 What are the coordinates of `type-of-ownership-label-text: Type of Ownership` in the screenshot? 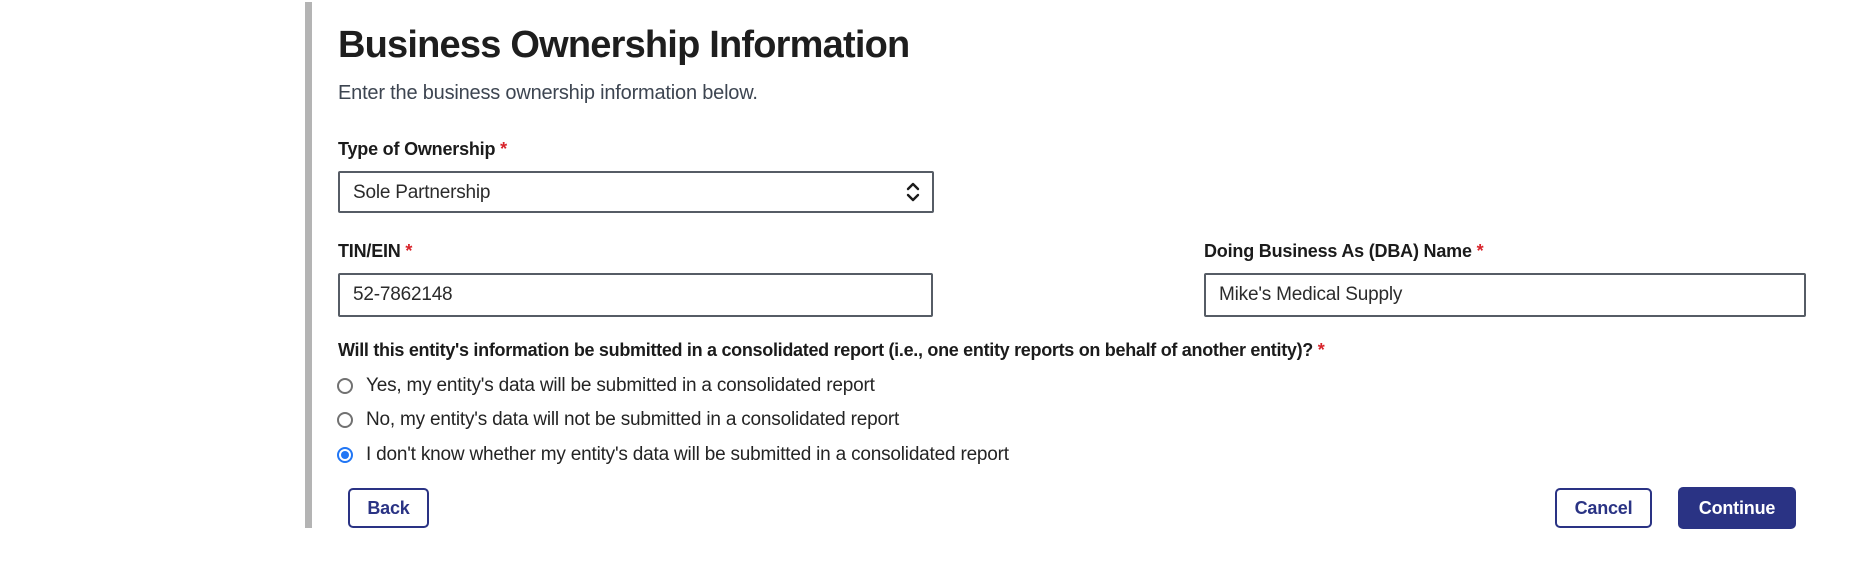 It's located at (417, 149).